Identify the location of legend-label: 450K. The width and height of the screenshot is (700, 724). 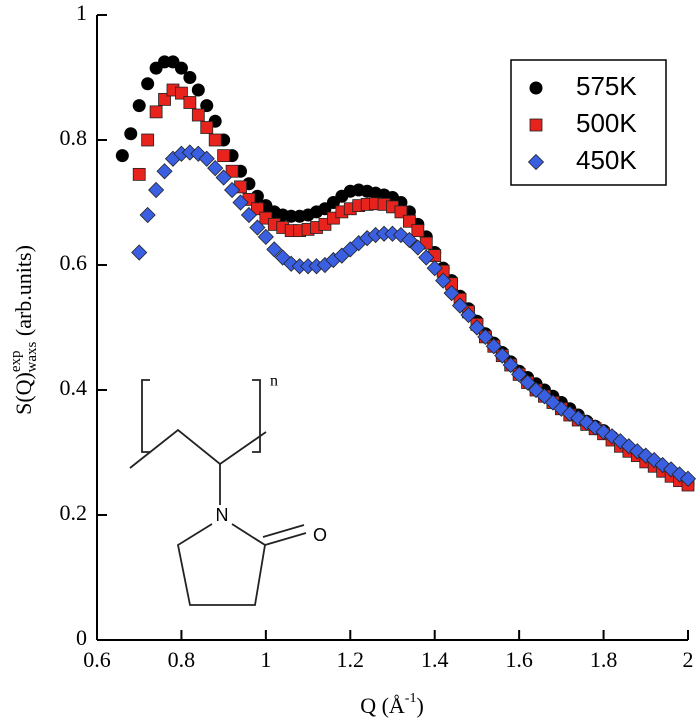
(606, 160).